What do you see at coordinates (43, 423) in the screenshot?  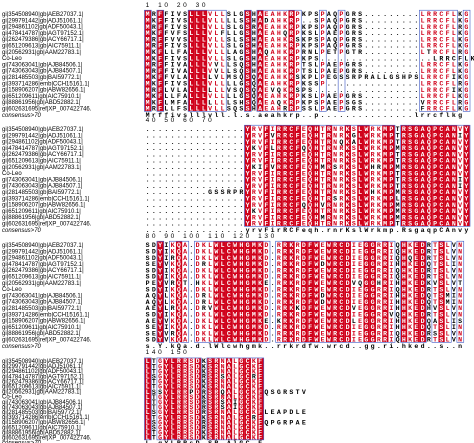 I see `sequence-name: gi|158906207|gb|ABW82656.1|` at bounding box center [43, 423].